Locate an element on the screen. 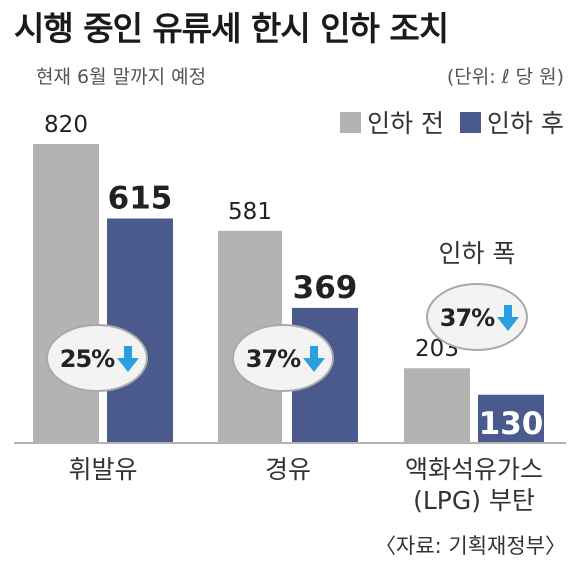 This screenshot has height=566, width=580. cut-rate-label-2: 37% is located at coordinates (273, 359).